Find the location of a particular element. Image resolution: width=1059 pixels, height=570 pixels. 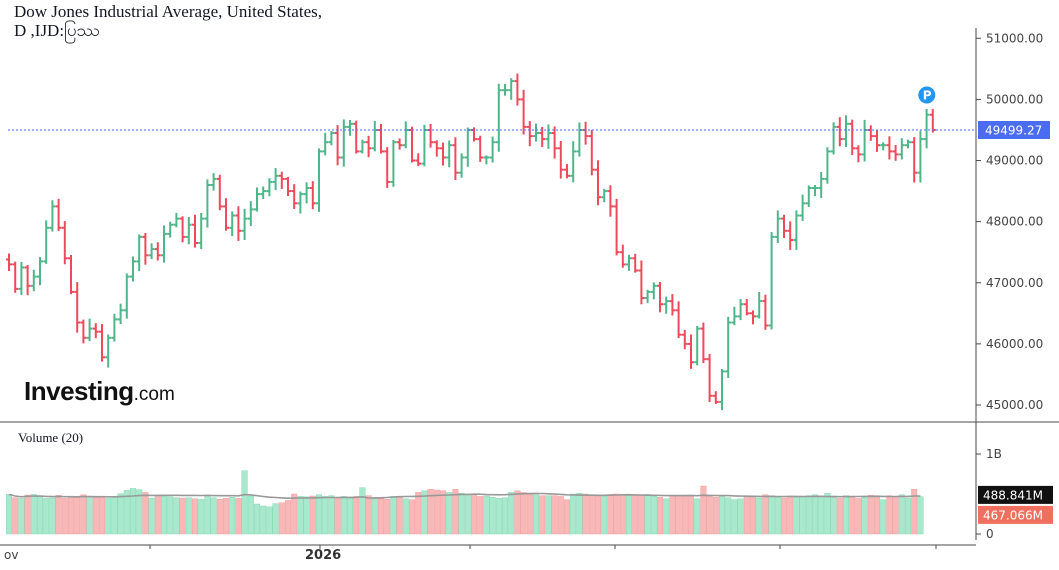

volume-moving-average is located at coordinates (464, 496).